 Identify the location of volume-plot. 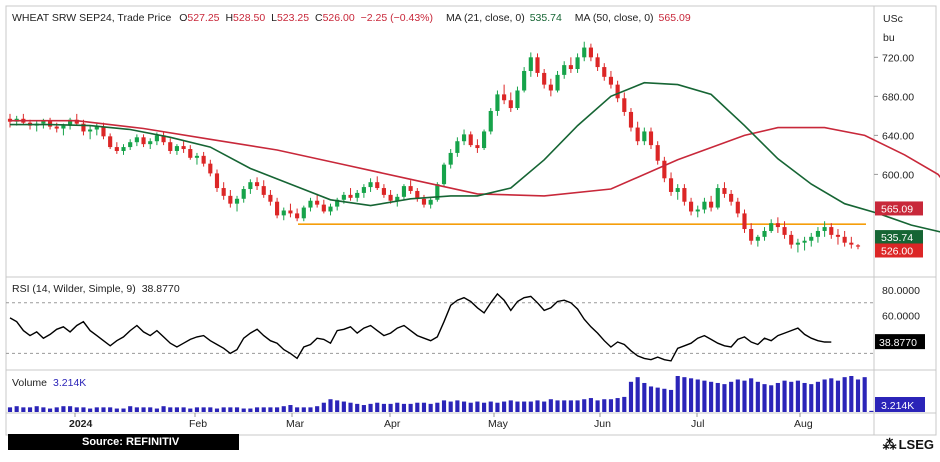
(440, 394).